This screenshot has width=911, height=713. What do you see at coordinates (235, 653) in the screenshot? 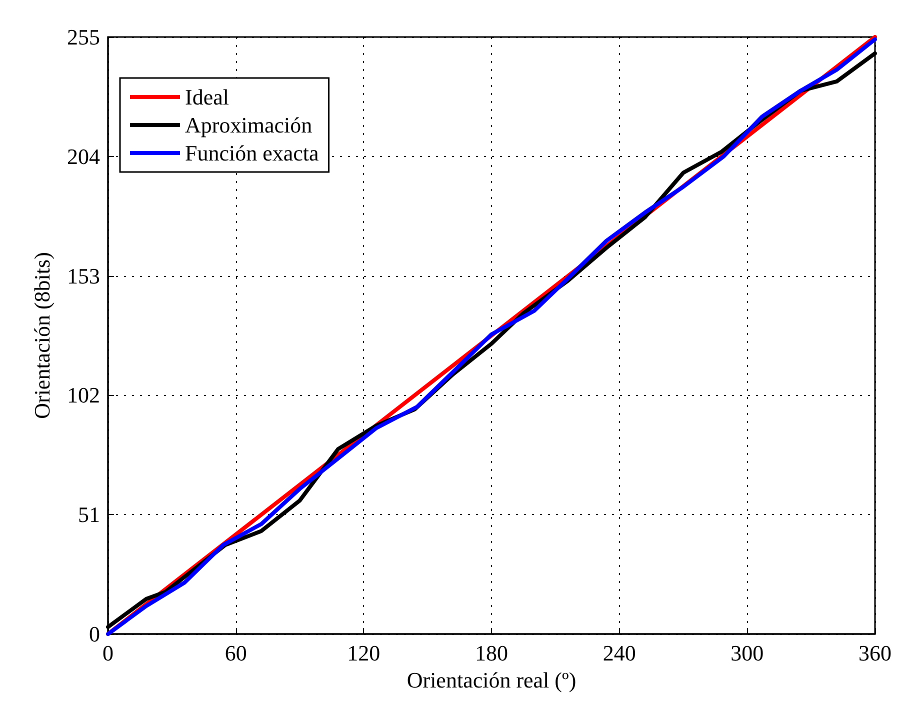
I see `x-tick-label: 60` at bounding box center [235, 653].